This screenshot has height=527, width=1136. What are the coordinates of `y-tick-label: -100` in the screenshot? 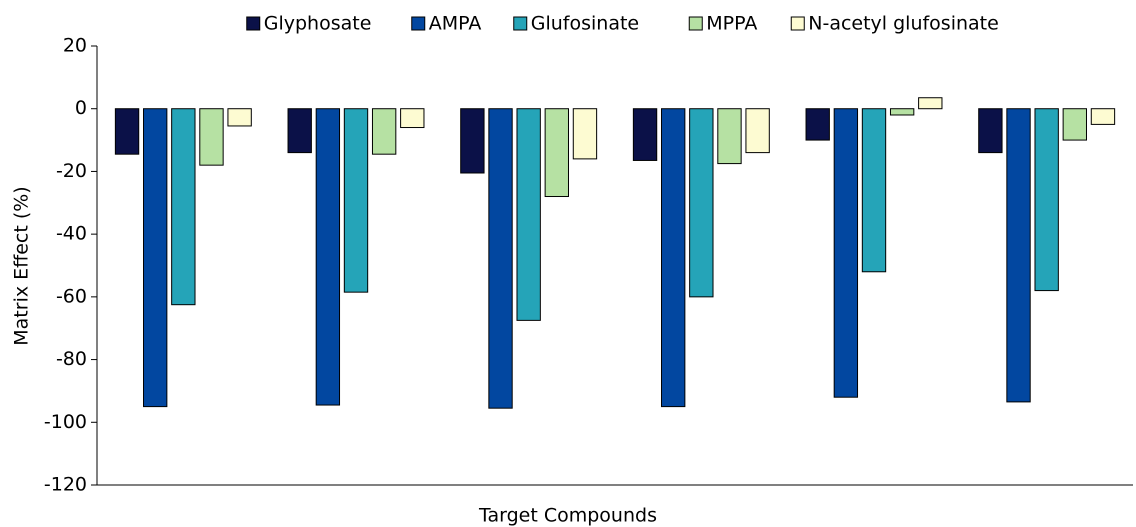 It's located at (65, 422).